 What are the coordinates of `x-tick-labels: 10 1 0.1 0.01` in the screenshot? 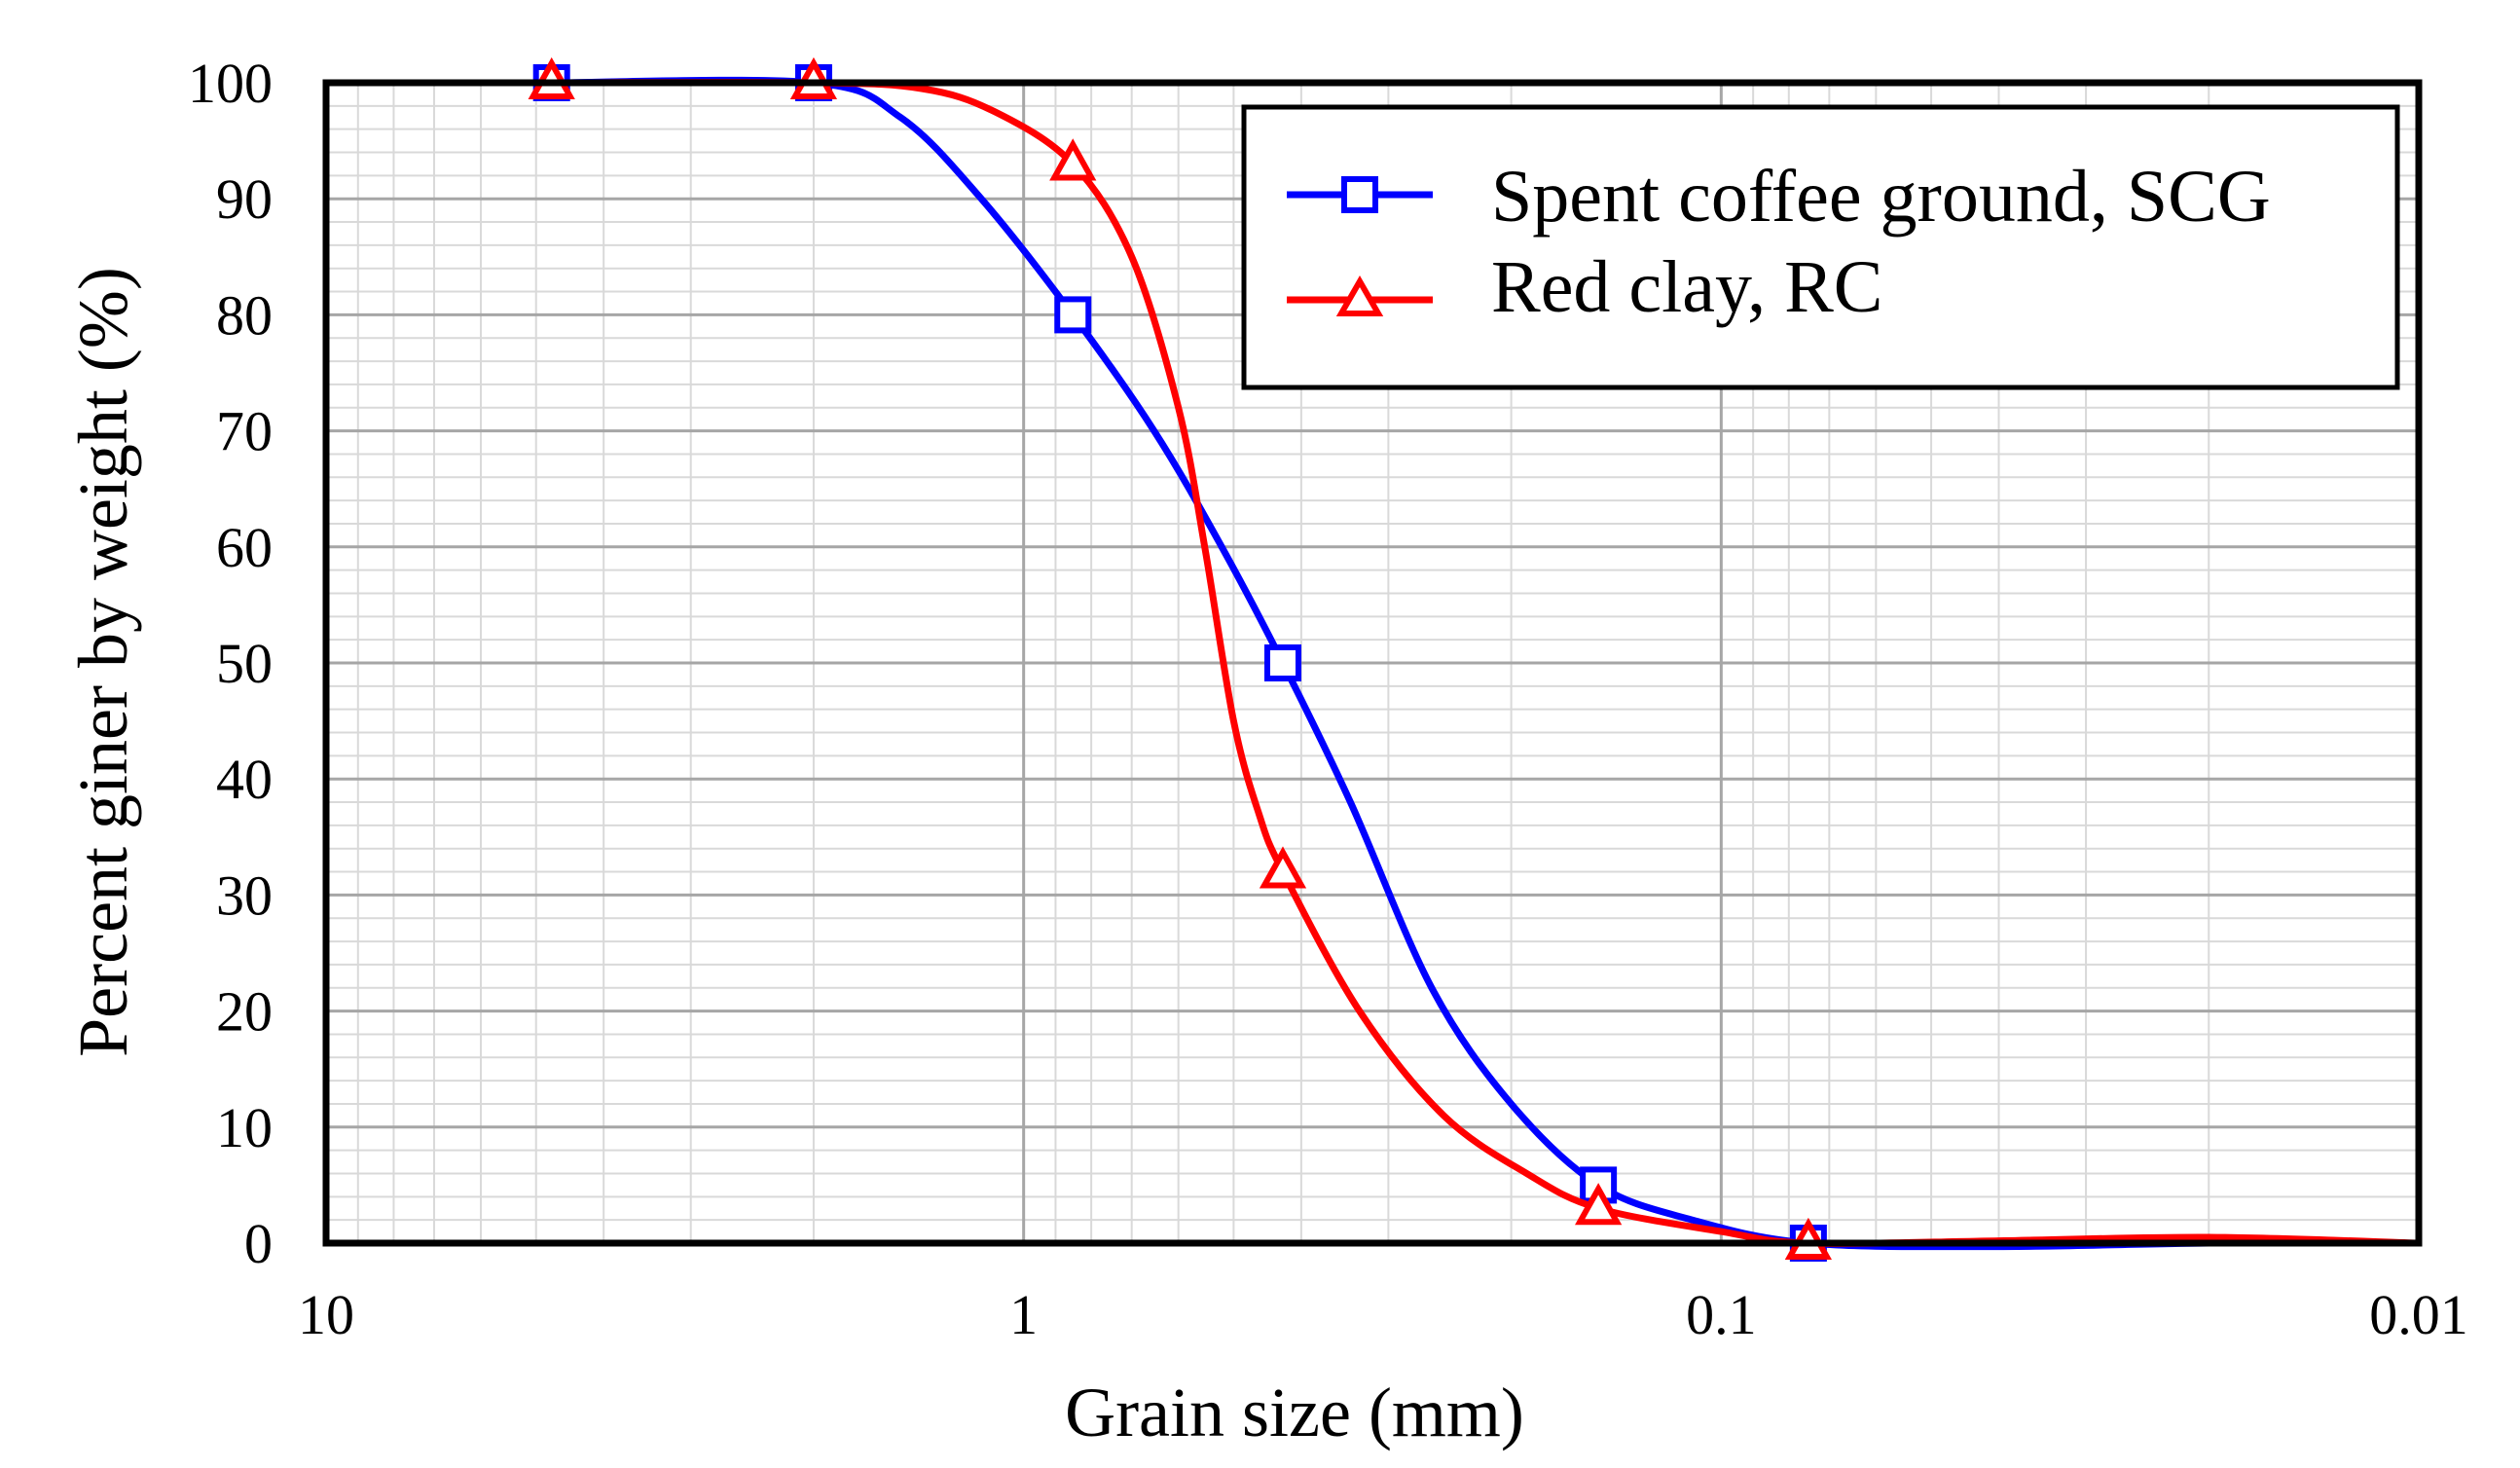 It's located at (1383, 1314).